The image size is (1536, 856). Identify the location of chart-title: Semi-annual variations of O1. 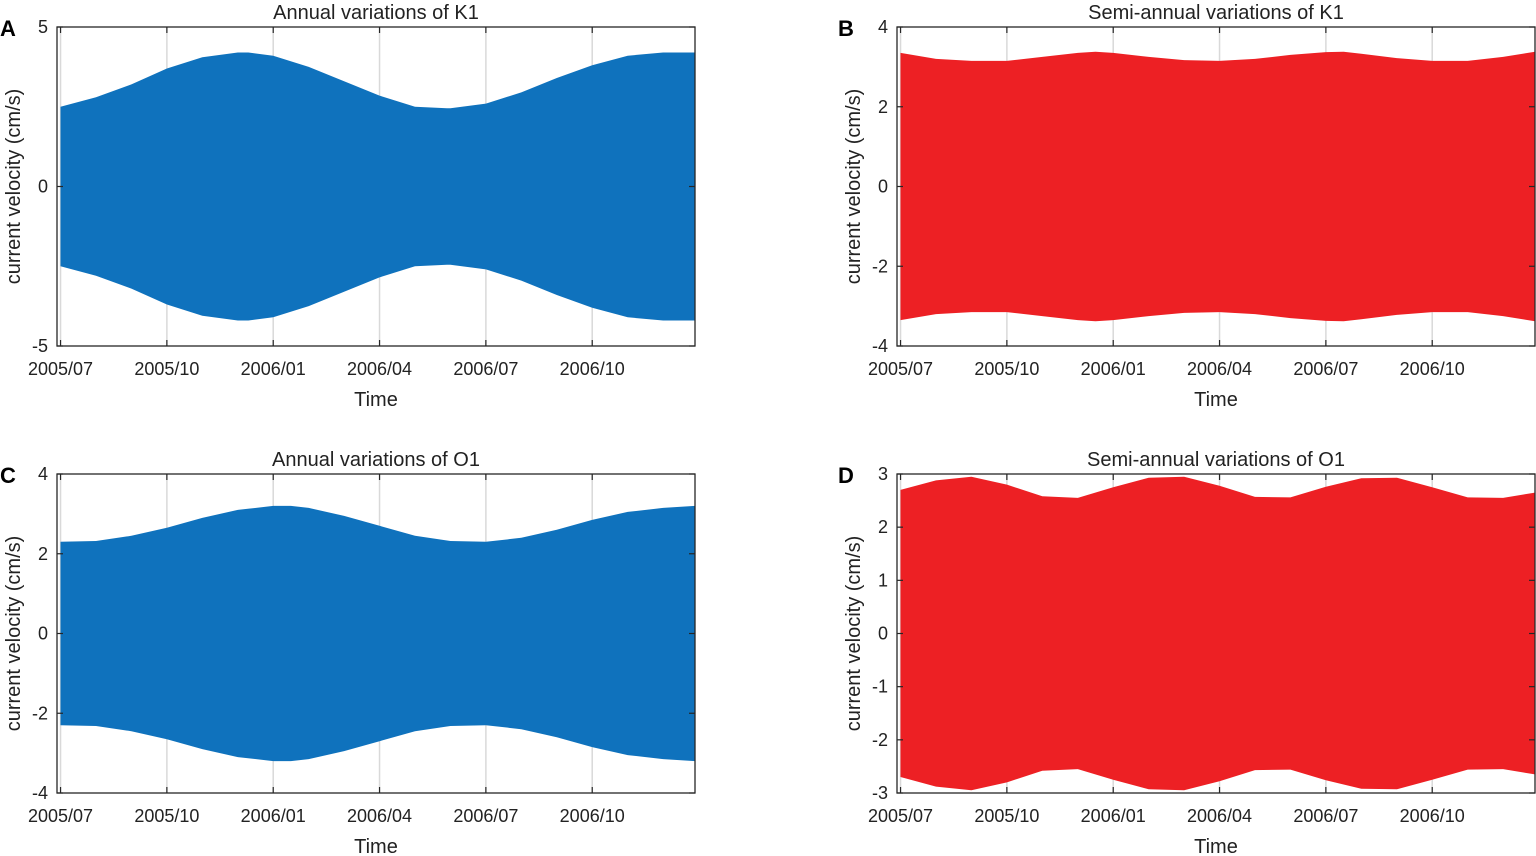
(1216, 460).